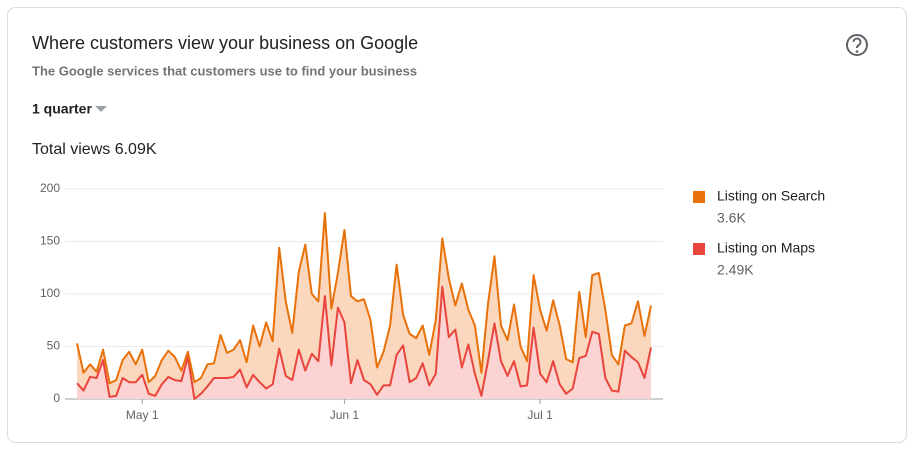 This screenshot has width=920, height=454. Describe the element at coordinates (735, 270) in the screenshot. I see `legend-total: 2.49K` at that location.